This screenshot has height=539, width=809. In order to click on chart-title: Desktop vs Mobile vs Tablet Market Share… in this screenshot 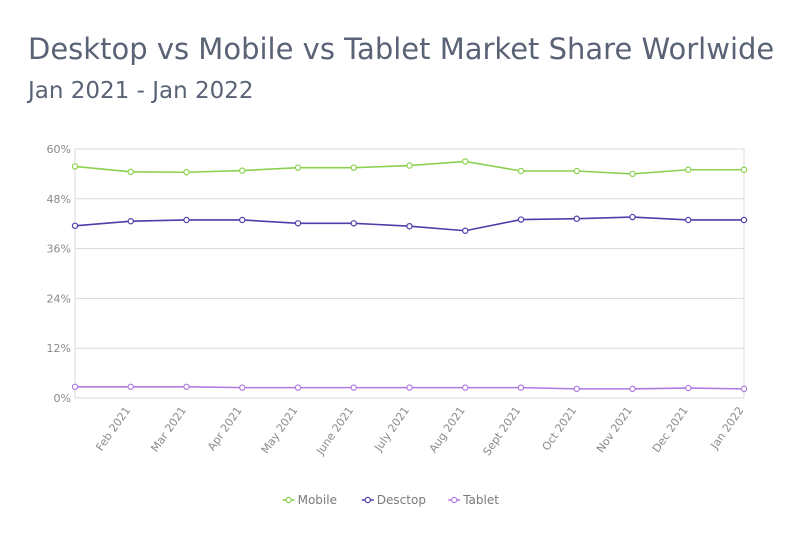, I will do `click(401, 49)`.